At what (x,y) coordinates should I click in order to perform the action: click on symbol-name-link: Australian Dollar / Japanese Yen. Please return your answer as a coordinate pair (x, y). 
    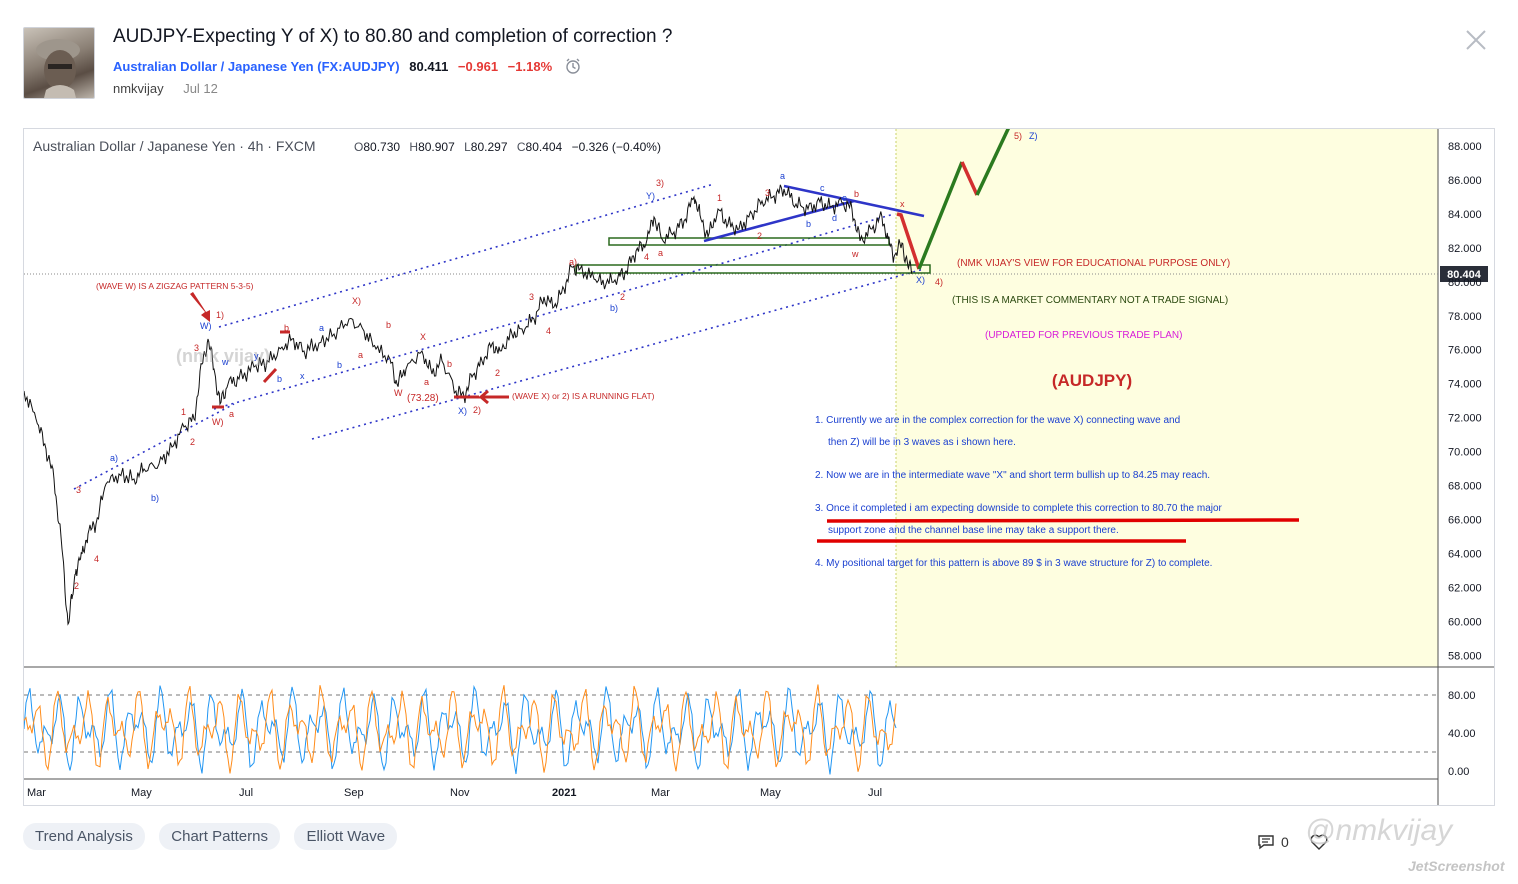
    Looking at the image, I should click on (213, 66).